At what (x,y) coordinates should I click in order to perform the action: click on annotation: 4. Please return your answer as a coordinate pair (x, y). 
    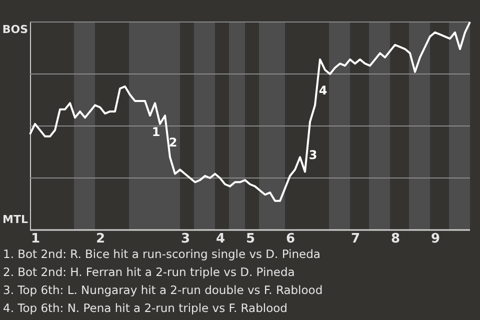
    Looking at the image, I should click on (323, 91).